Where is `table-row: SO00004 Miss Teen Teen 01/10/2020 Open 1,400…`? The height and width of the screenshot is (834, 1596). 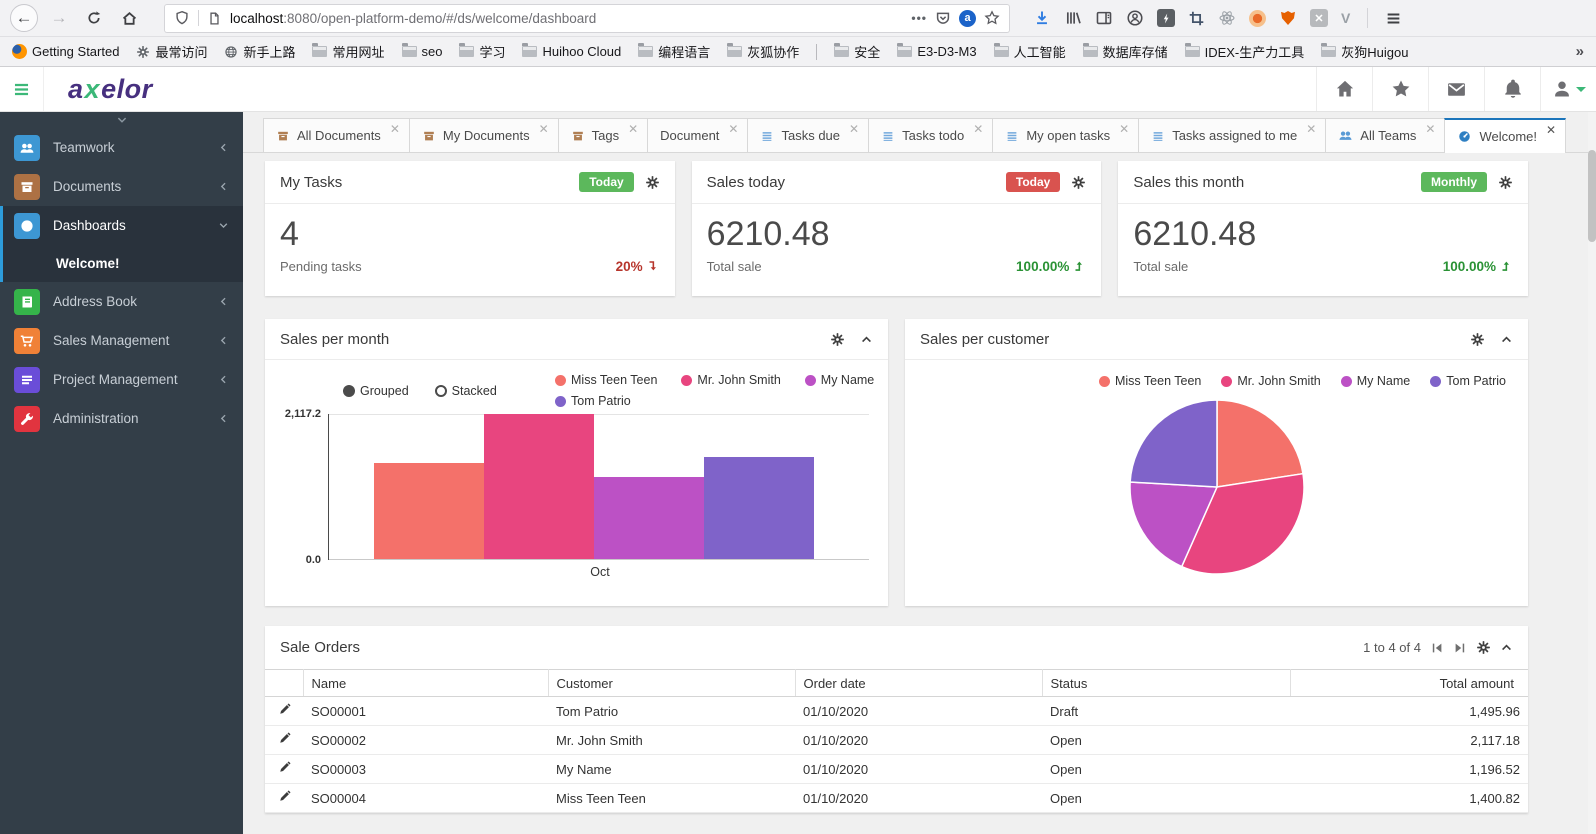 table-row: SO00004 Miss Teen Teen 01/10/2020 Open 1,400… is located at coordinates (896, 798).